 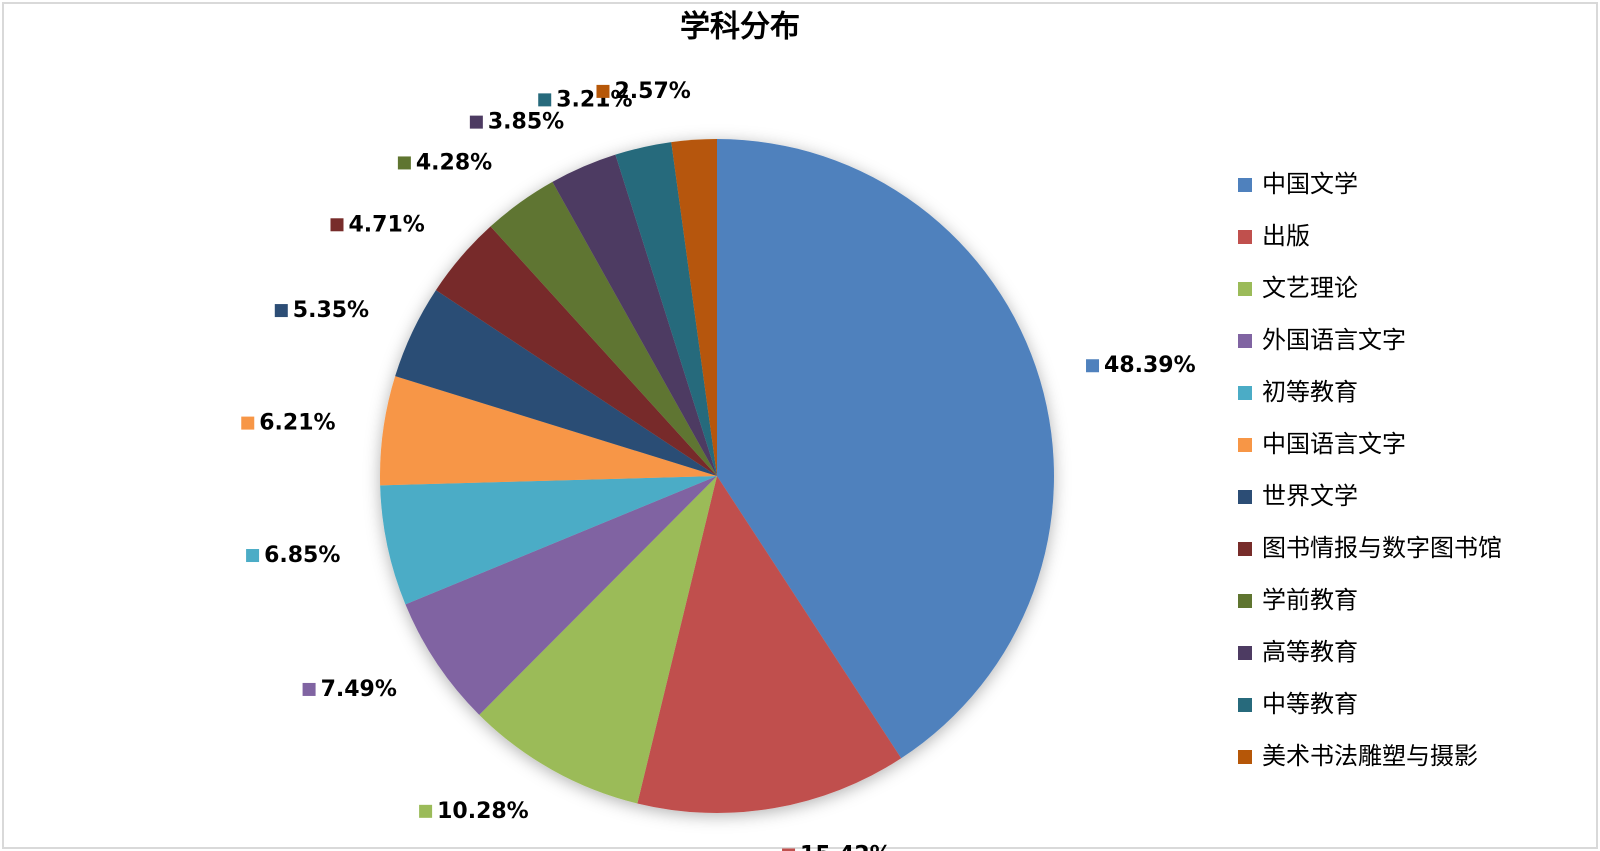 I want to click on data-label: 2.57%, so click(x=652, y=91).